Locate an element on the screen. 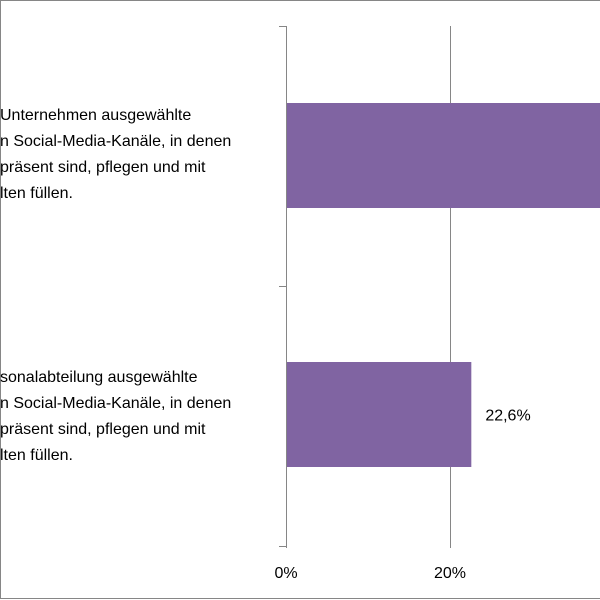  x-tick-label: 20% is located at coordinates (450, 573).